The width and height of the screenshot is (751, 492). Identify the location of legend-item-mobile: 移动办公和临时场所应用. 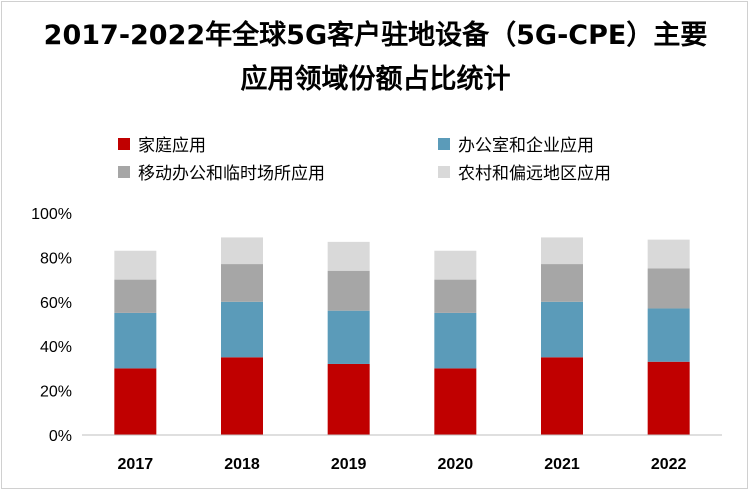
(221, 171).